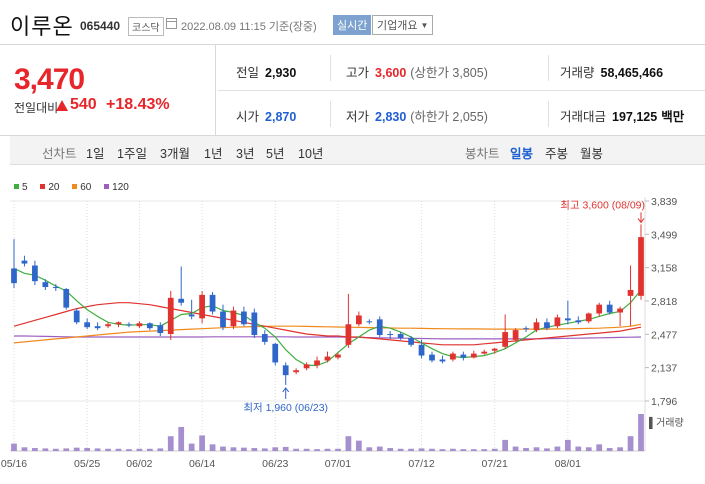 This screenshot has height=484, width=705. I want to click on candle-daily: 일봉, so click(522, 154).